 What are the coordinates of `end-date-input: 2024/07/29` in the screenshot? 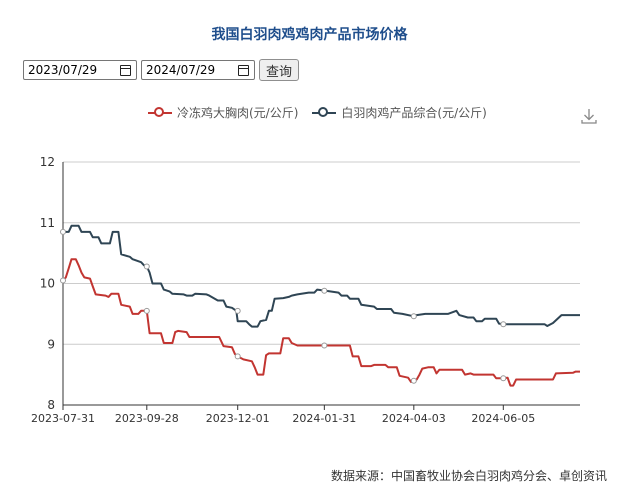 It's located at (198, 70).